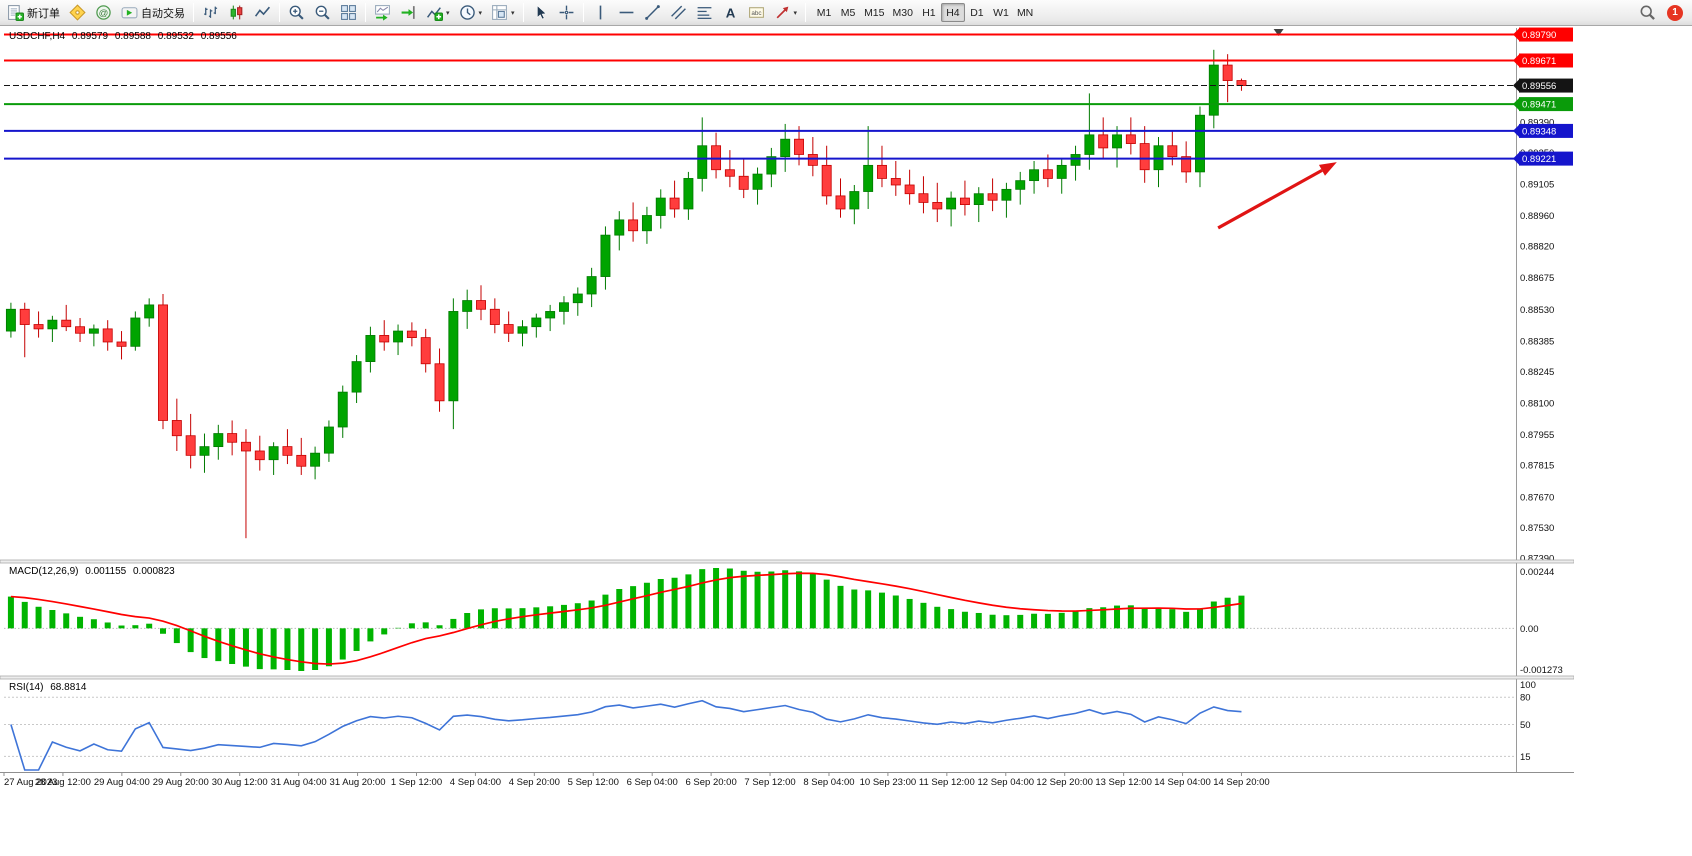 This screenshot has height=856, width=1692. I want to click on candlestick-chart-button, so click(236, 13).